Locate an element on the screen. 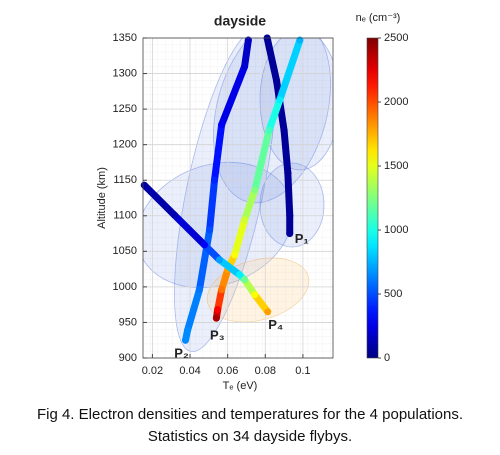 The height and width of the screenshot is (455, 500). caption: Statistics on 34 dayside flybys. is located at coordinates (250, 436).